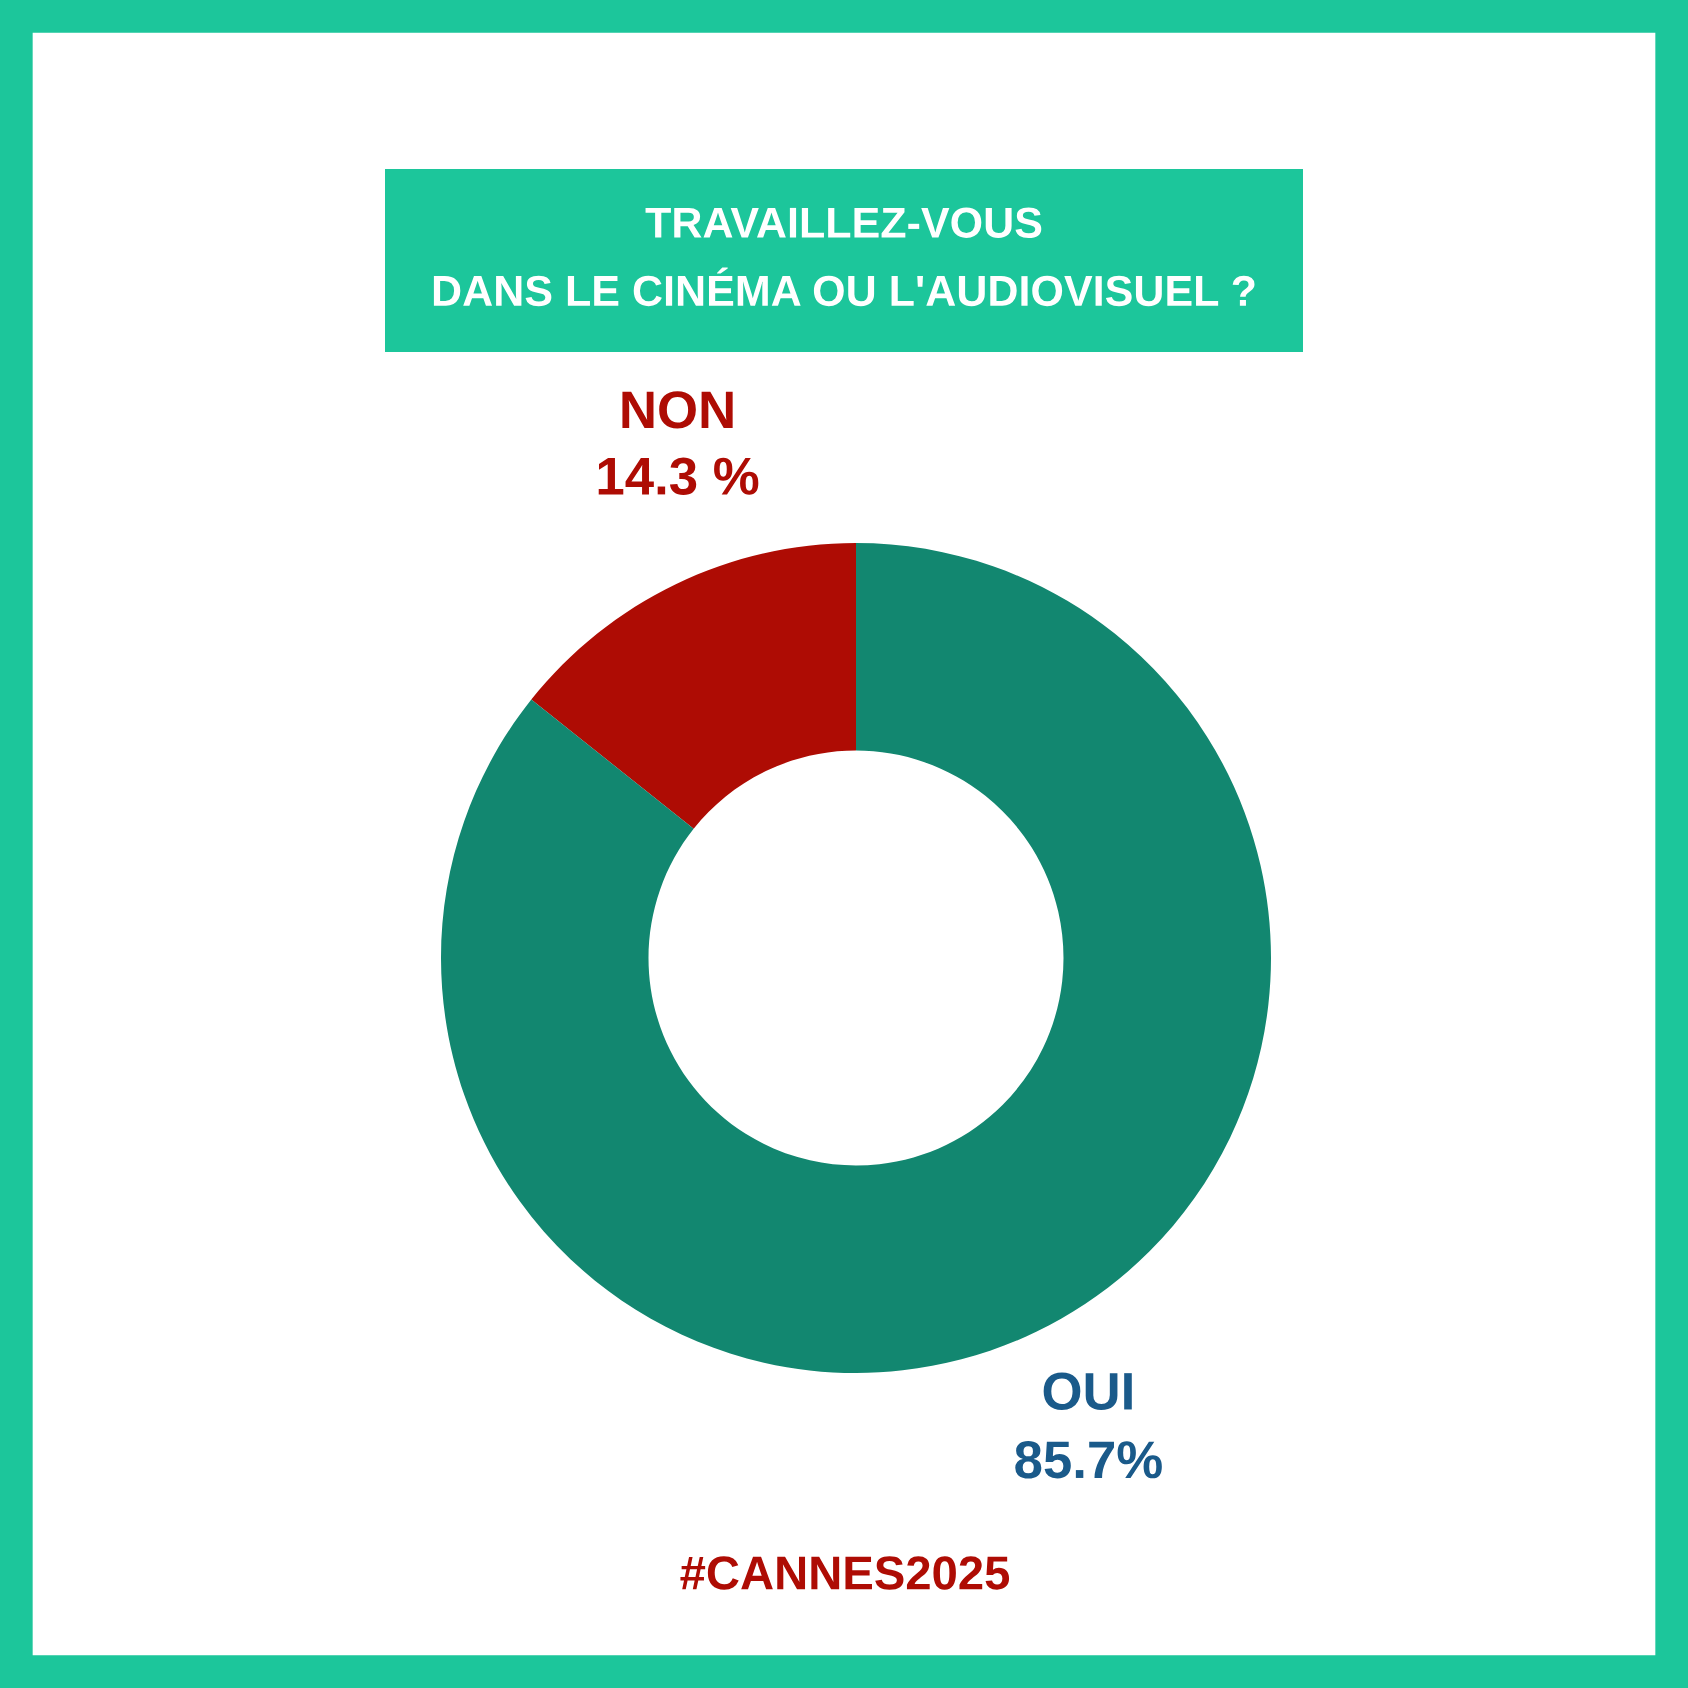 This screenshot has width=1688, height=1688. Describe the element at coordinates (678, 476) in the screenshot. I see `data-label: 14.3 %` at that location.